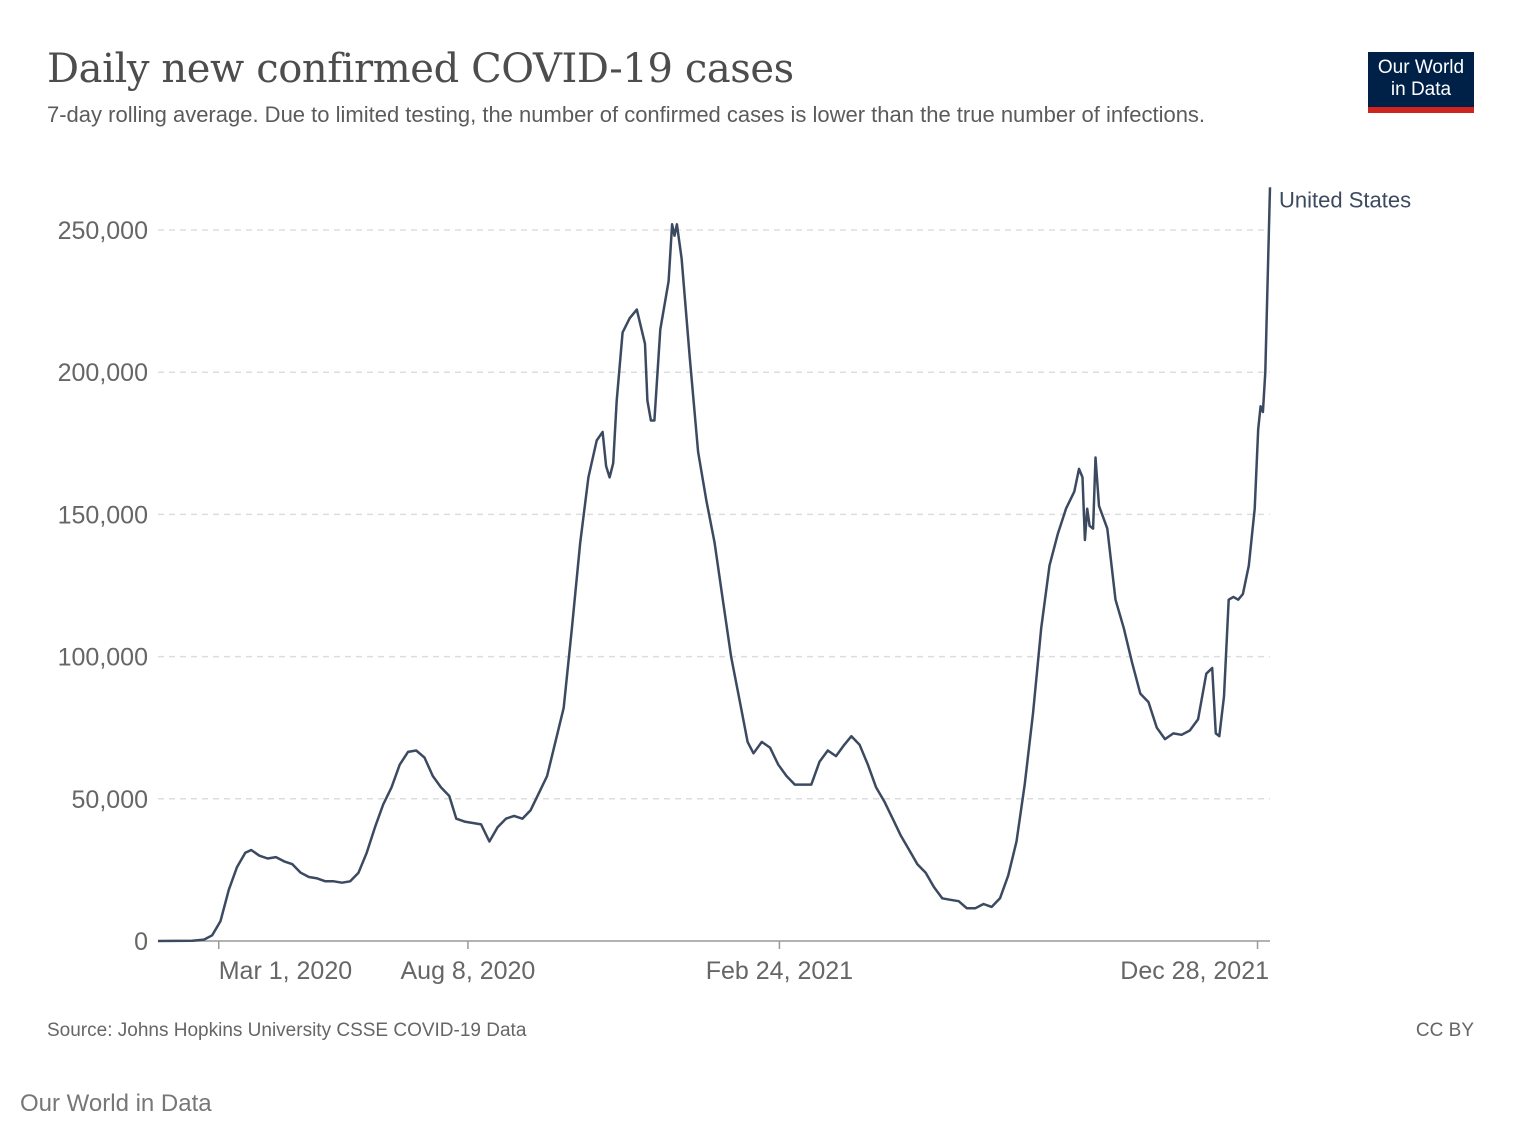 This screenshot has height=1128, width=1520. I want to click on x-tick-label: Dec 28, 2021, so click(1194, 971).